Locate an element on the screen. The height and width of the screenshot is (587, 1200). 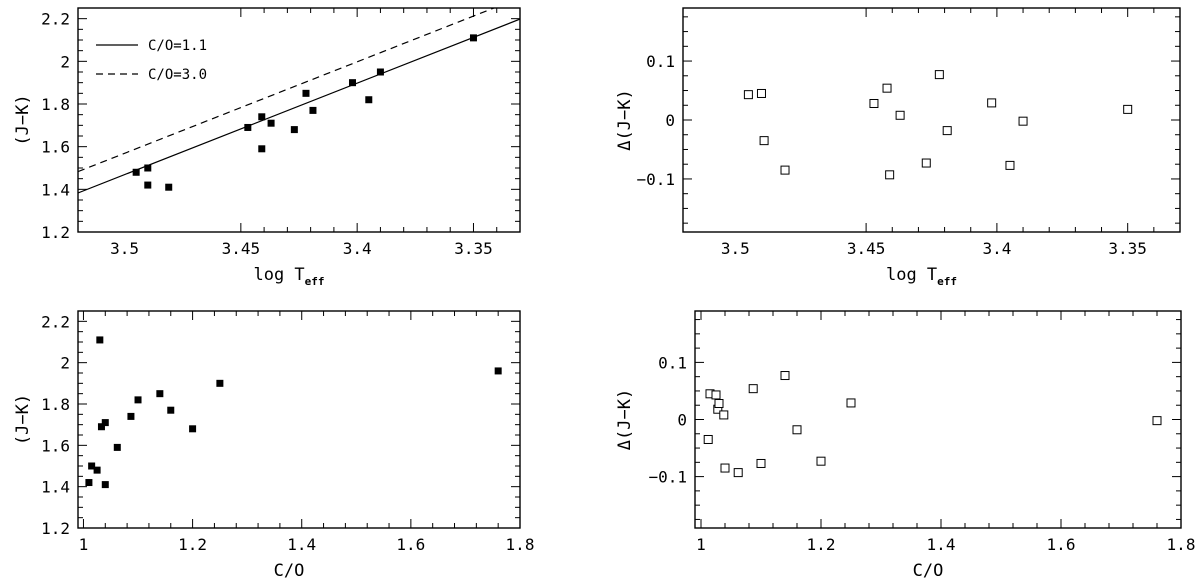
x-tick-label: 1.8 is located at coordinates (1181, 544).